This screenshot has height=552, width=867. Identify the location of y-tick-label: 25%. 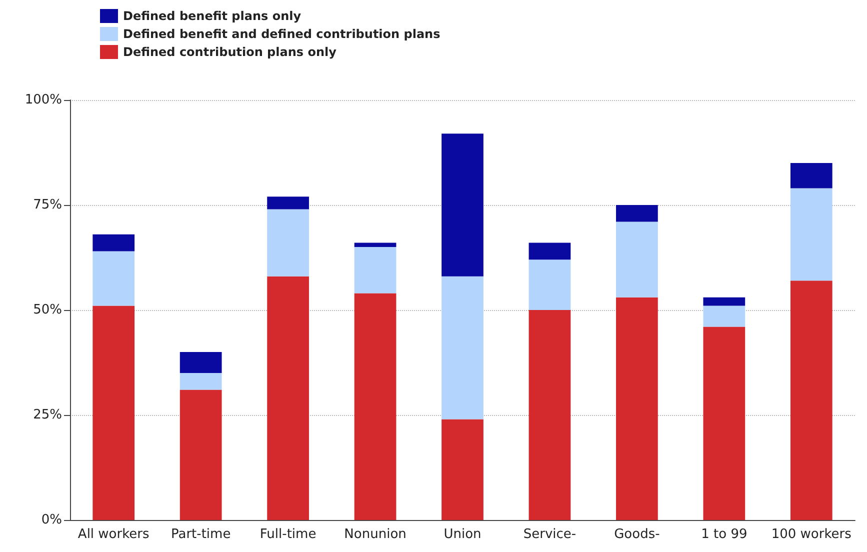
(47, 415).